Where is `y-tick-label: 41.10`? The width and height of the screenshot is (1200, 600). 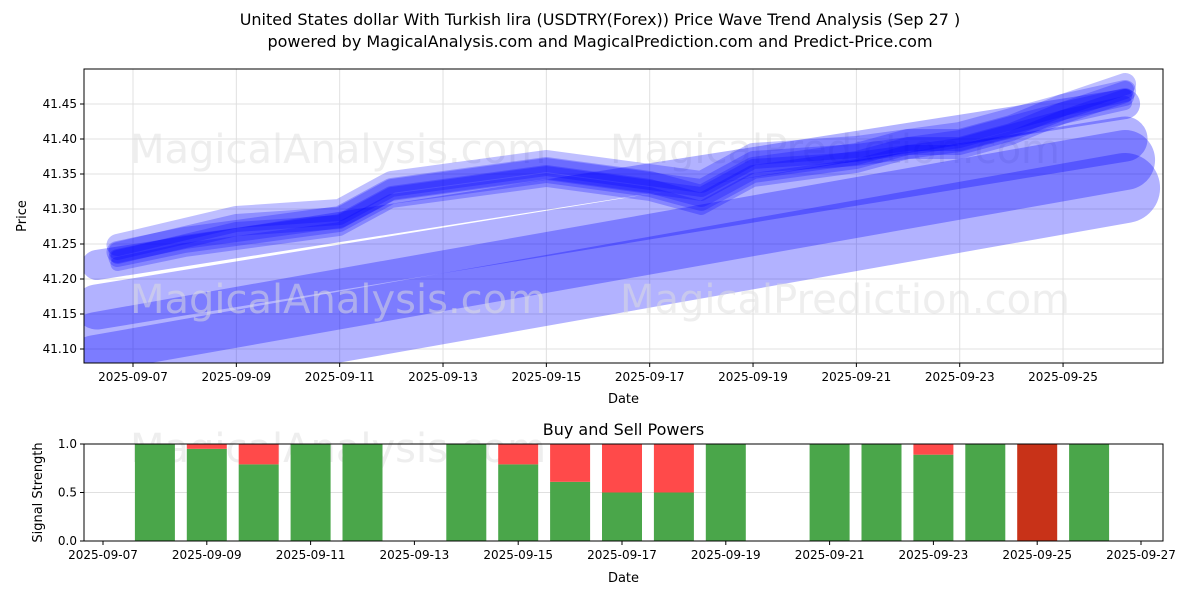 y-tick-label: 41.10 is located at coordinates (60, 349).